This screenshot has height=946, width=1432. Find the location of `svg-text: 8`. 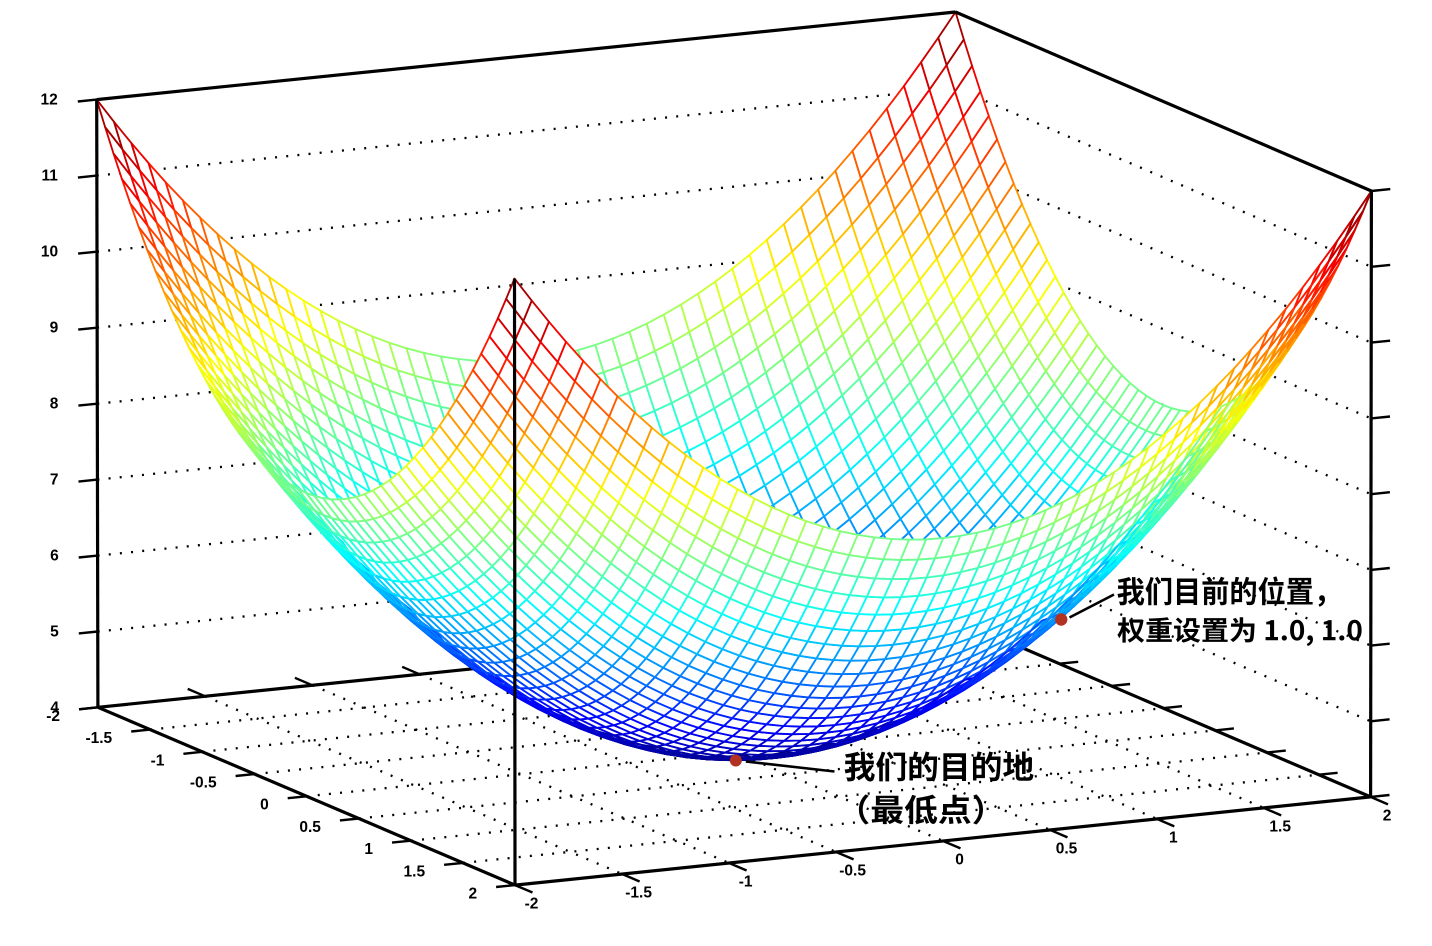

svg-text: 8 is located at coordinates (54, 404).